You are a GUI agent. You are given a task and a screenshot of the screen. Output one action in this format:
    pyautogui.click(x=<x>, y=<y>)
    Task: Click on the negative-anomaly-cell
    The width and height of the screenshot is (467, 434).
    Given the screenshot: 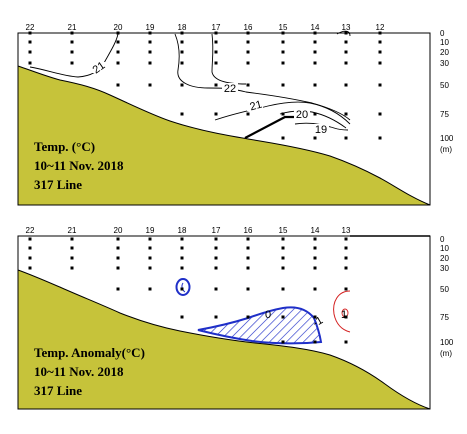 What is the action you would take?
    pyautogui.click(x=183, y=287)
    